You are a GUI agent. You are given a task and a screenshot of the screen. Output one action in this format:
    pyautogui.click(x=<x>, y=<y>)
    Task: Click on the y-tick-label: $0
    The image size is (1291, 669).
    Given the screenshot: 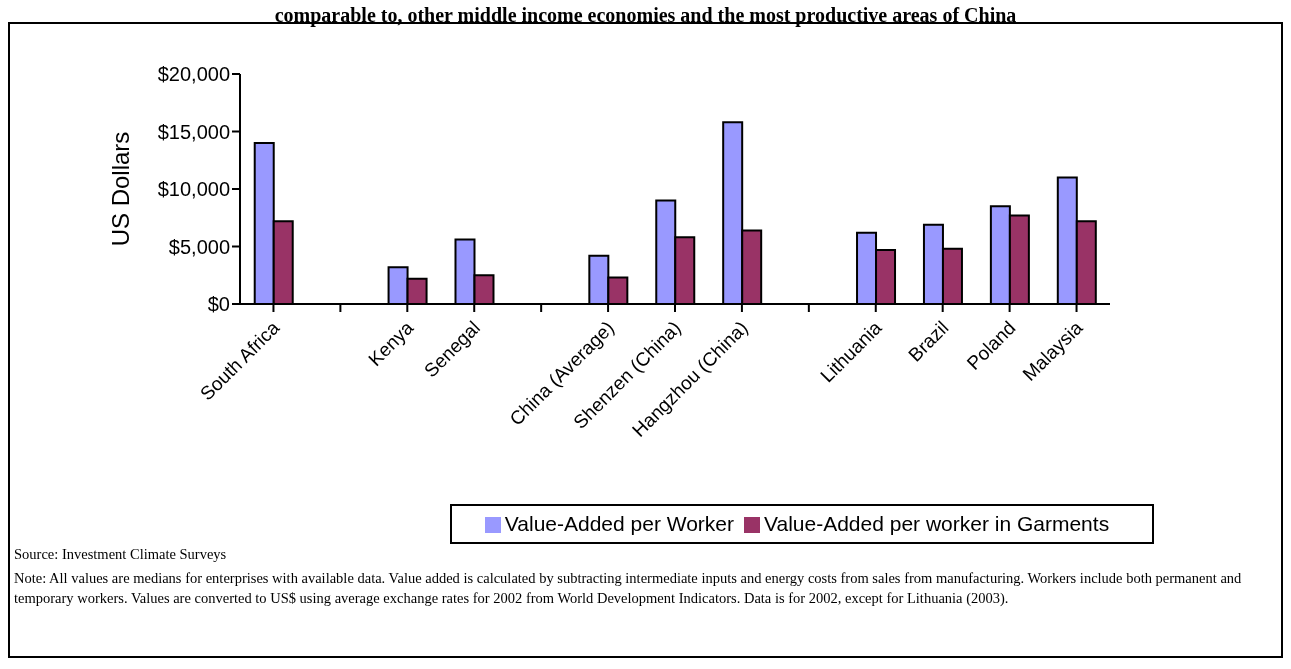 What is the action you would take?
    pyautogui.click(x=218, y=304)
    